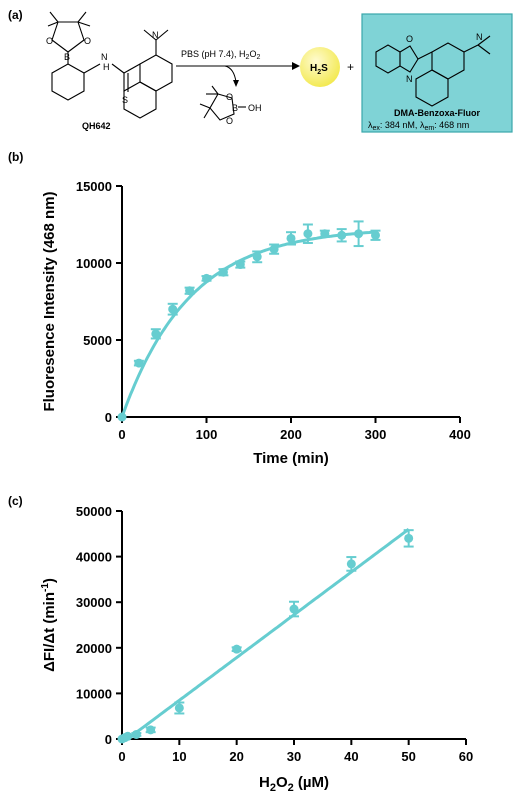 Image resolution: width=517 pixels, height=807 pixels. What do you see at coordinates (94, 602) in the screenshot?
I see `chart-c-y-tick-label: 30000` at bounding box center [94, 602].